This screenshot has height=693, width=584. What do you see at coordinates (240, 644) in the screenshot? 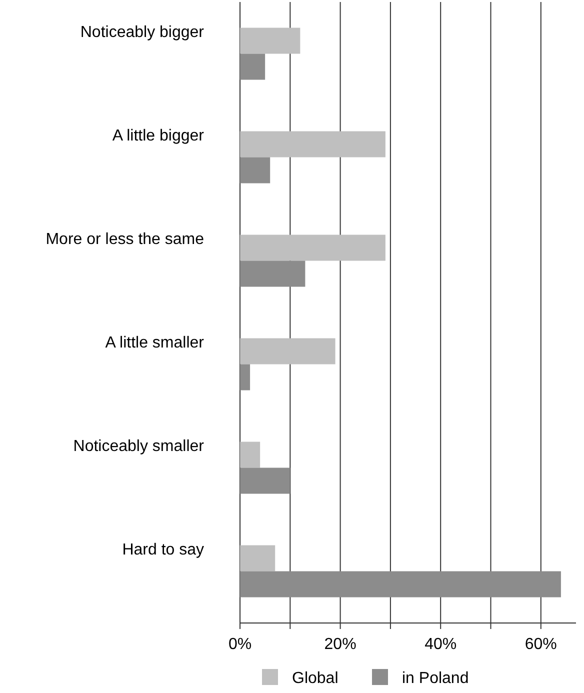
I see `x-tick-label: 0%` at bounding box center [240, 644].